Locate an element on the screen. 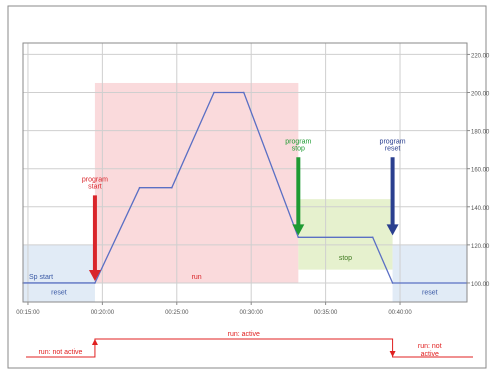  y-tick-label: 100.00 is located at coordinates (480, 285).